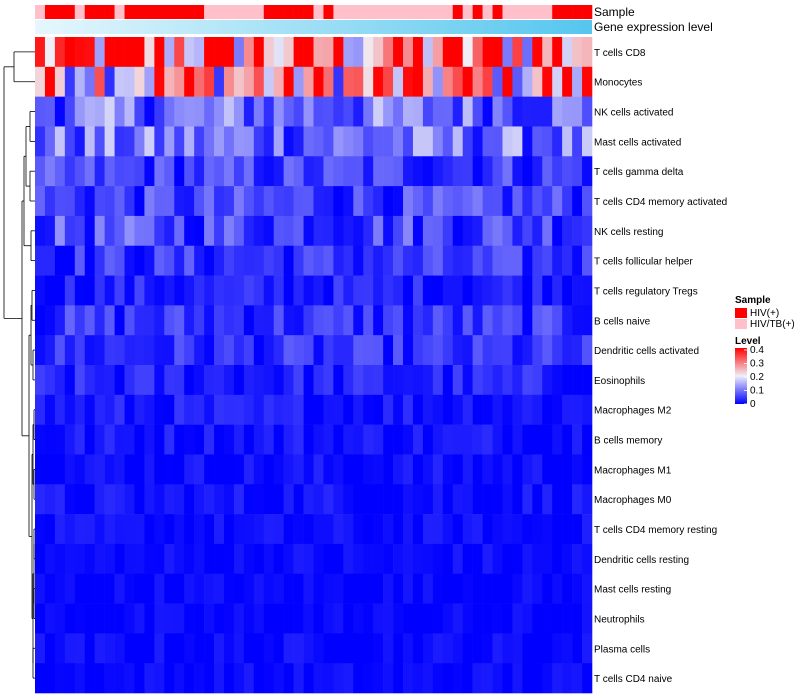  What do you see at coordinates (622, 649) in the screenshot?
I see `row-label: Plasma cells` at bounding box center [622, 649].